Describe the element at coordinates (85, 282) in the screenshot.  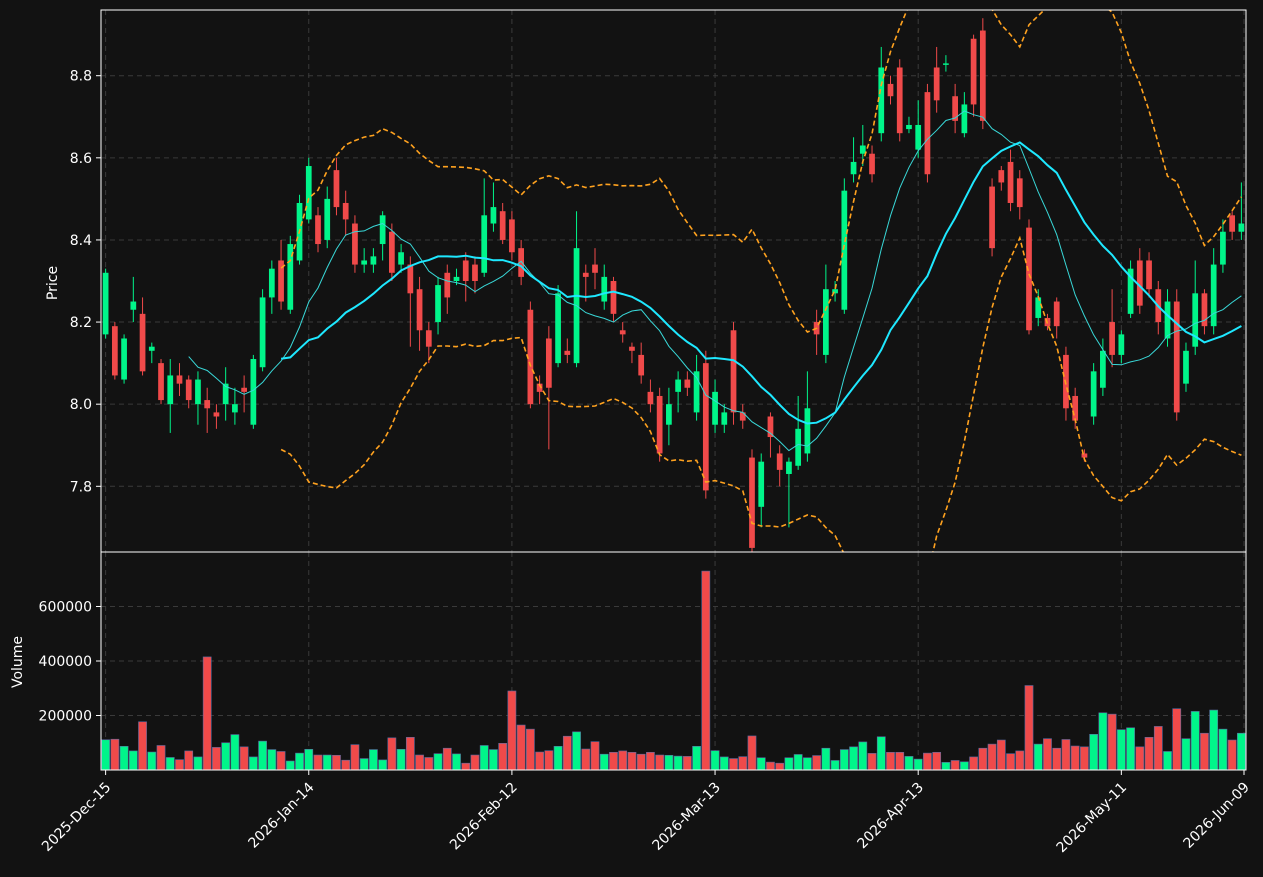
I see `price-y-axis: 7.8 8.0 8.2 8.4 8.6 8.8` at that location.